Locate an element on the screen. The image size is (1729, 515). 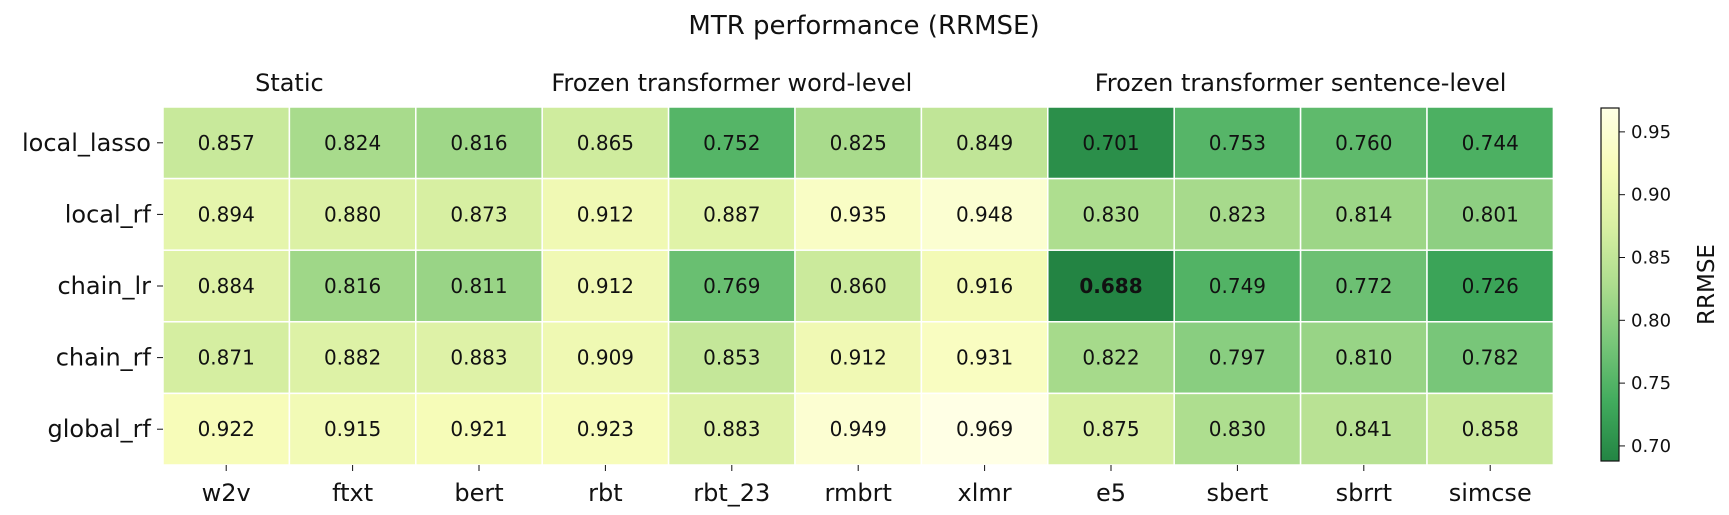
y-tick-label: local_rf is located at coordinates (108, 214).